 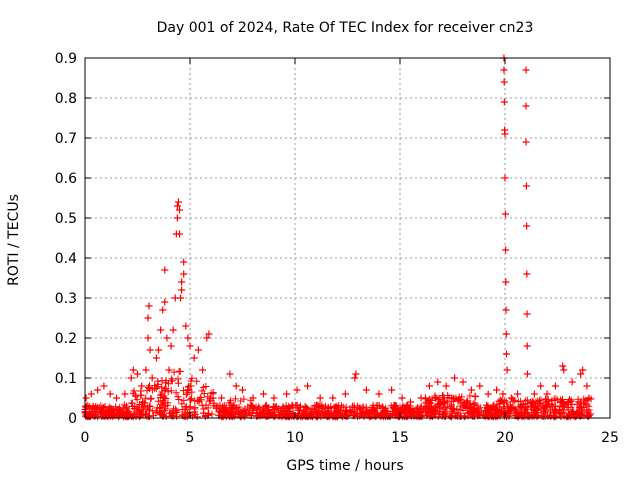 I want to click on y-tick-label: 0.9, so click(x=66, y=59).